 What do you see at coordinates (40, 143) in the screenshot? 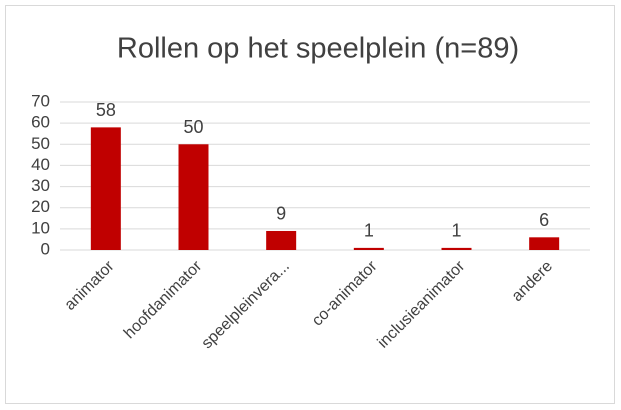
I see `y-tick-label: 50` at bounding box center [40, 143].